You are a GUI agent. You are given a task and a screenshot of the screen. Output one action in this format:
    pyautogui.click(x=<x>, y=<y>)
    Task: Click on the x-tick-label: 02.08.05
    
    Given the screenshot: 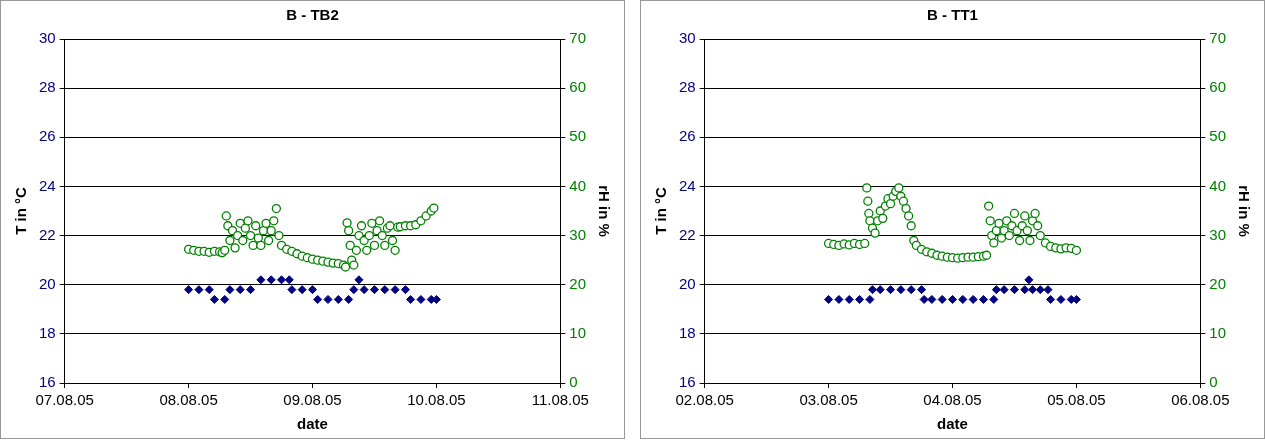 What is the action you would take?
    pyautogui.click(x=704, y=400)
    